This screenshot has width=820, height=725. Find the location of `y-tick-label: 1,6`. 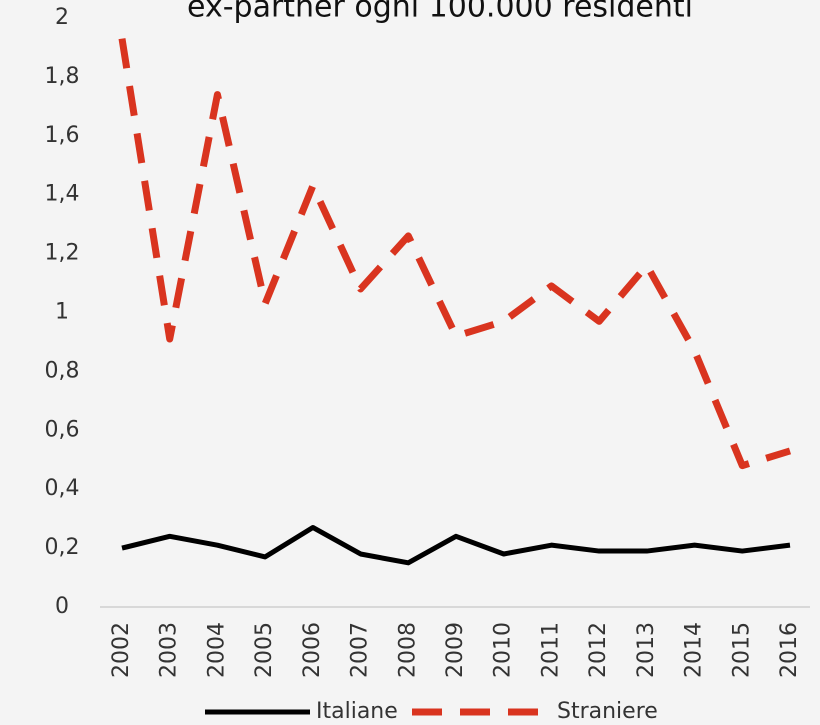

y-tick-label: 1,6 is located at coordinates (62, 135).